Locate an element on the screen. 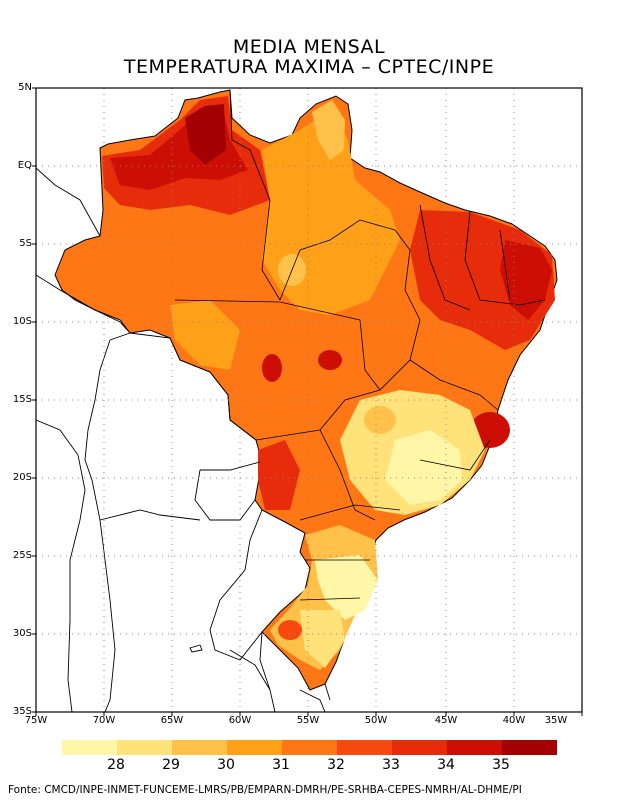 The image size is (618, 800). legend-label-31: 31 is located at coordinates (281, 765).